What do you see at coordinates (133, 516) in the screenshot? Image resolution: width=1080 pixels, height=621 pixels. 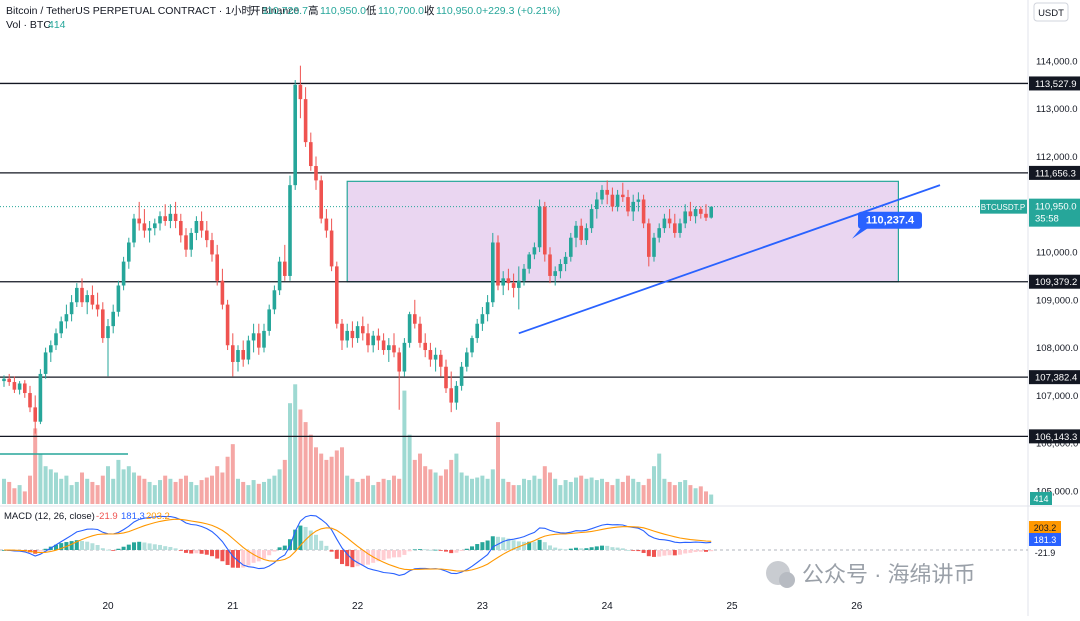 I see `macd-line-value: 181.3` at bounding box center [133, 516].